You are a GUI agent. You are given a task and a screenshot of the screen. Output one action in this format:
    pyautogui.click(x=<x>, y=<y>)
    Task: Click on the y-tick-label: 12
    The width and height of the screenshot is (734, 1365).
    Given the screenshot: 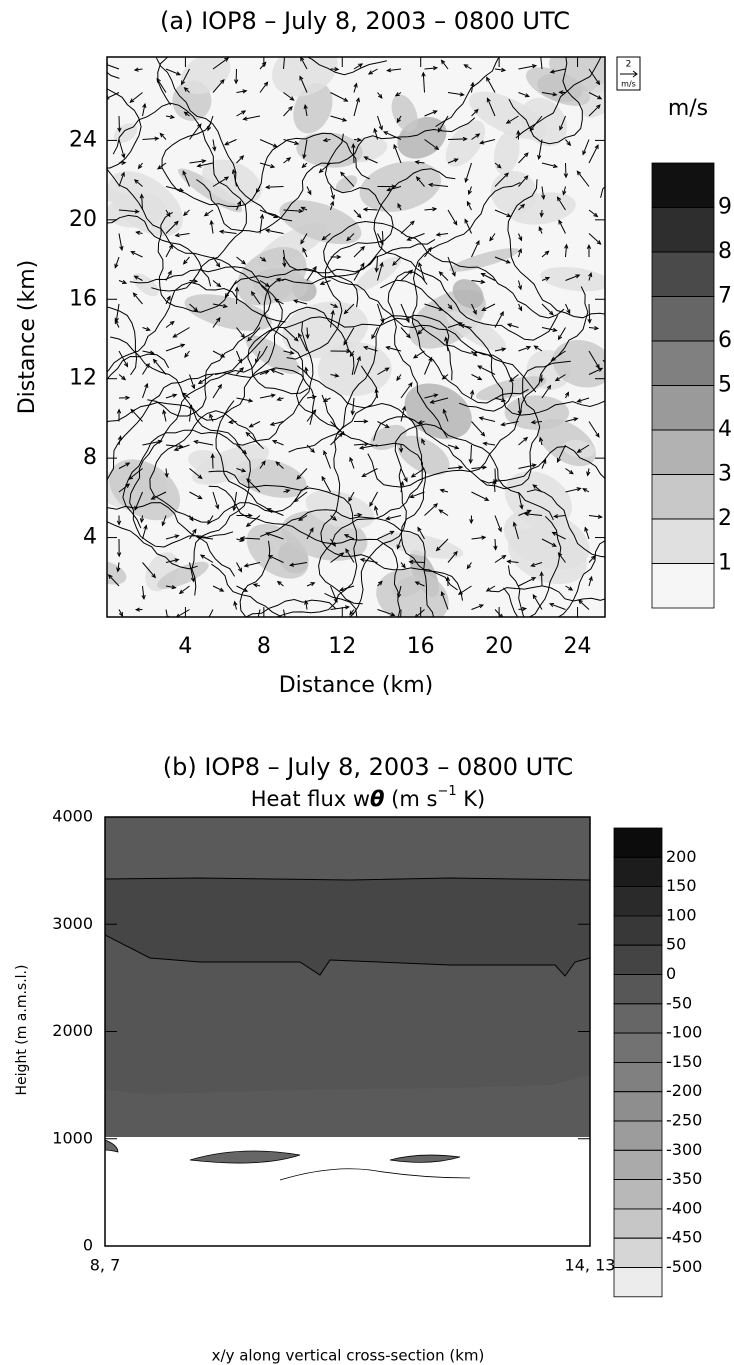 What is the action you would take?
    pyautogui.click(x=83, y=378)
    